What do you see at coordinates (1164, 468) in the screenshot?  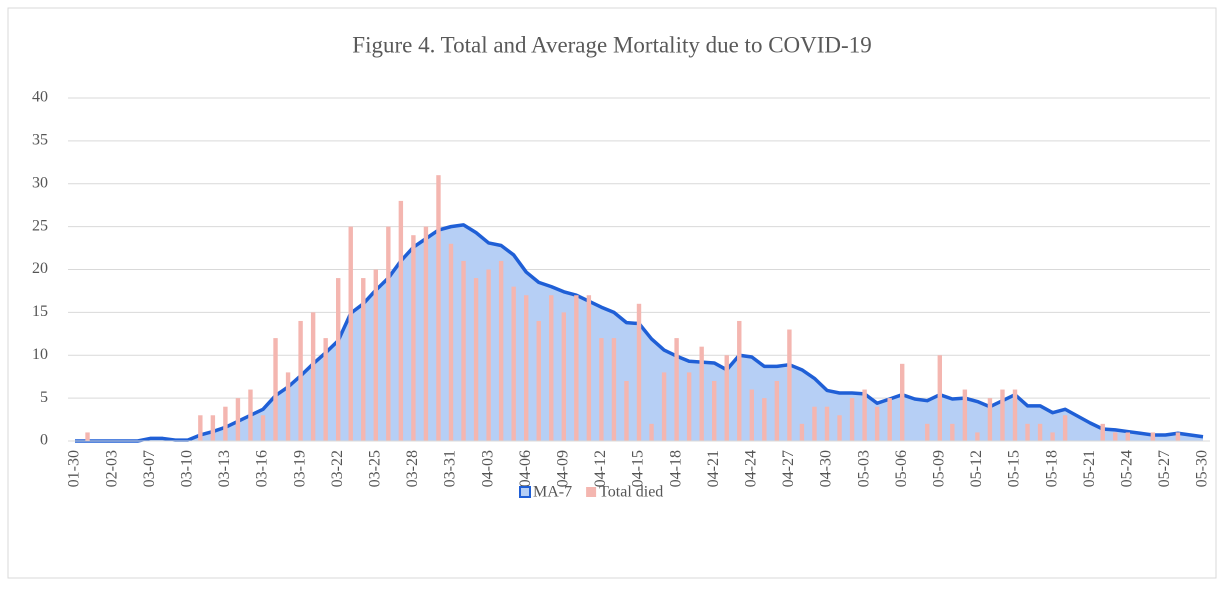 I see `x-tick-label: 05-27` at bounding box center [1164, 468].